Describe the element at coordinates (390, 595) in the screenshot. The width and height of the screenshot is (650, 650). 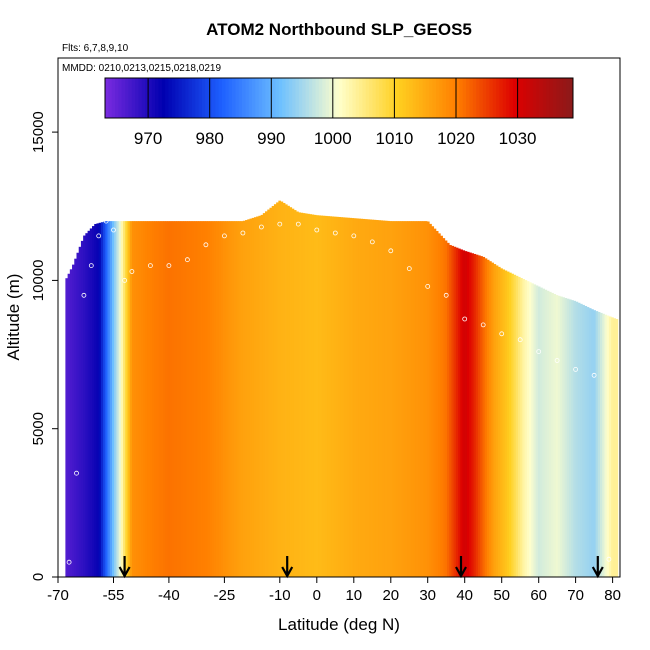
I see `x-tick-label: 20` at that location.